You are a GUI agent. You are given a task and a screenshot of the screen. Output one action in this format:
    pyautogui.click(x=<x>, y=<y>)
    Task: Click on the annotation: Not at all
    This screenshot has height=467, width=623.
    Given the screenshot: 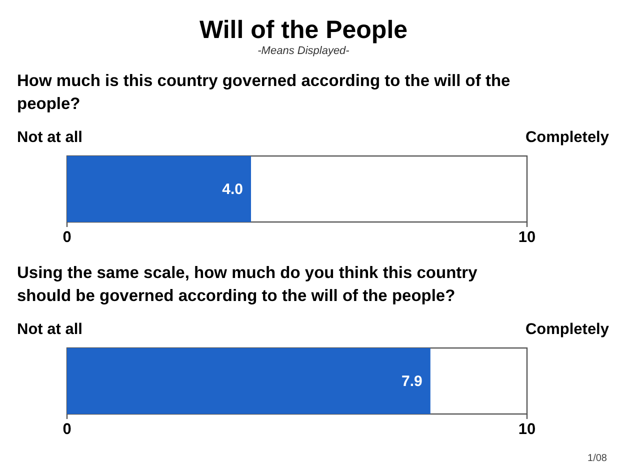 What is the action you would take?
    pyautogui.click(x=49, y=137)
    